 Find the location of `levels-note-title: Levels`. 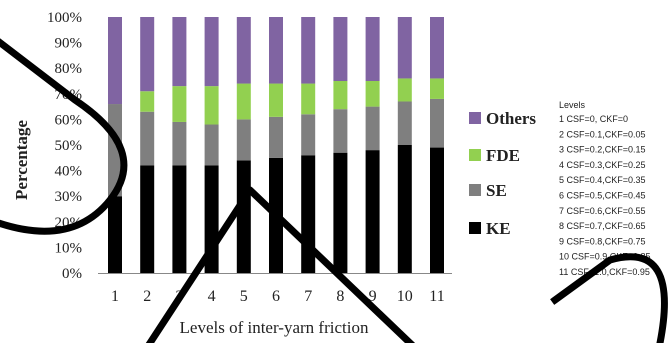

levels-note-title: Levels is located at coordinates (572, 105).